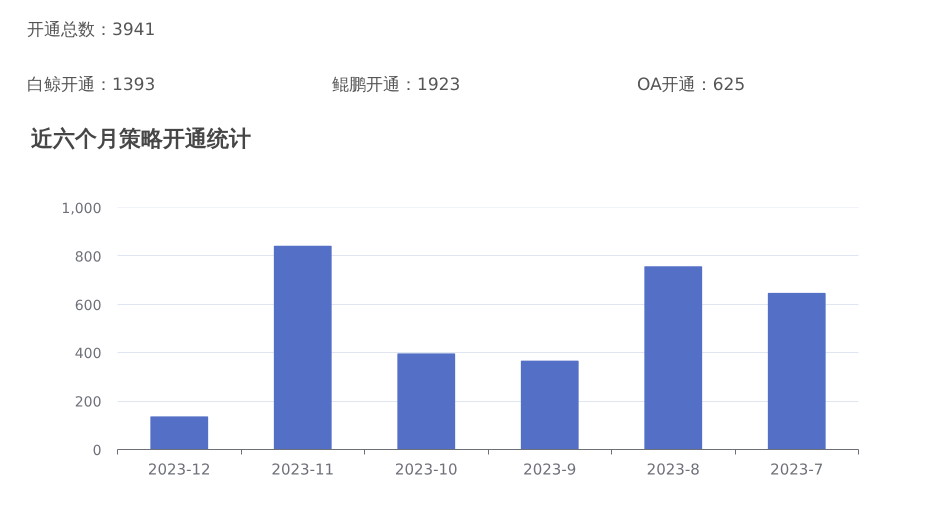  Describe the element at coordinates (691, 85) in the screenshot. I see `text: OA开通：625` at that location.